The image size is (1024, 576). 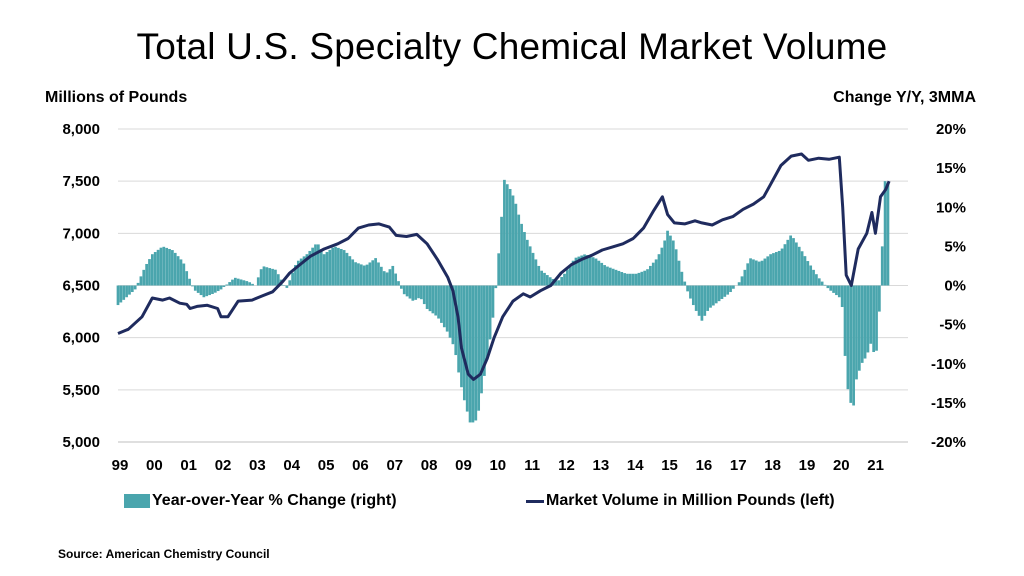 What do you see at coordinates (497, 465) in the screenshot?
I see `x-tick-label: 10` at bounding box center [497, 465].